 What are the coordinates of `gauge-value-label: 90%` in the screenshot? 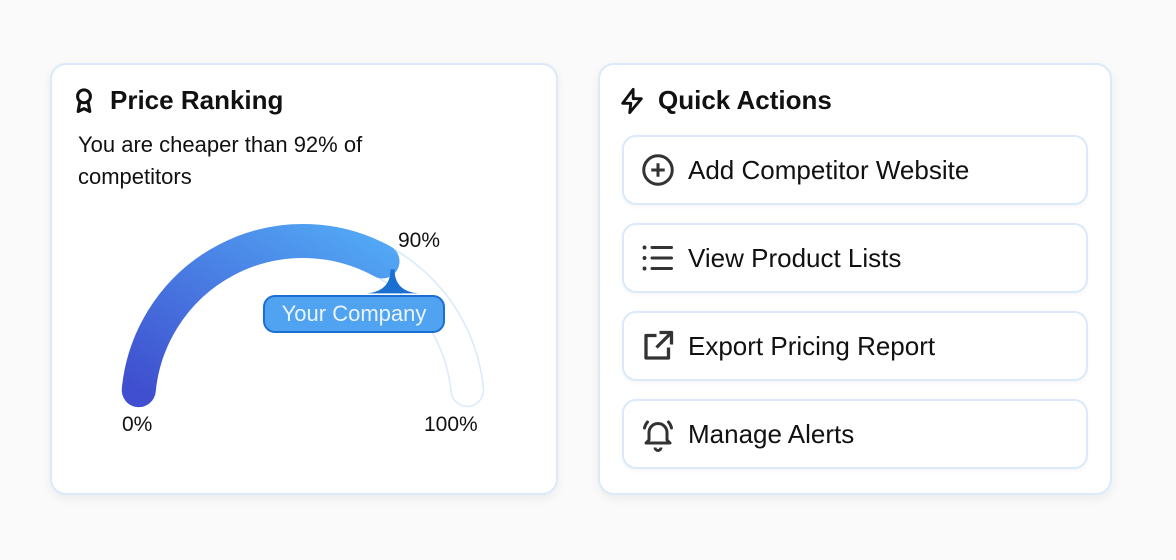 It's located at (419, 240).